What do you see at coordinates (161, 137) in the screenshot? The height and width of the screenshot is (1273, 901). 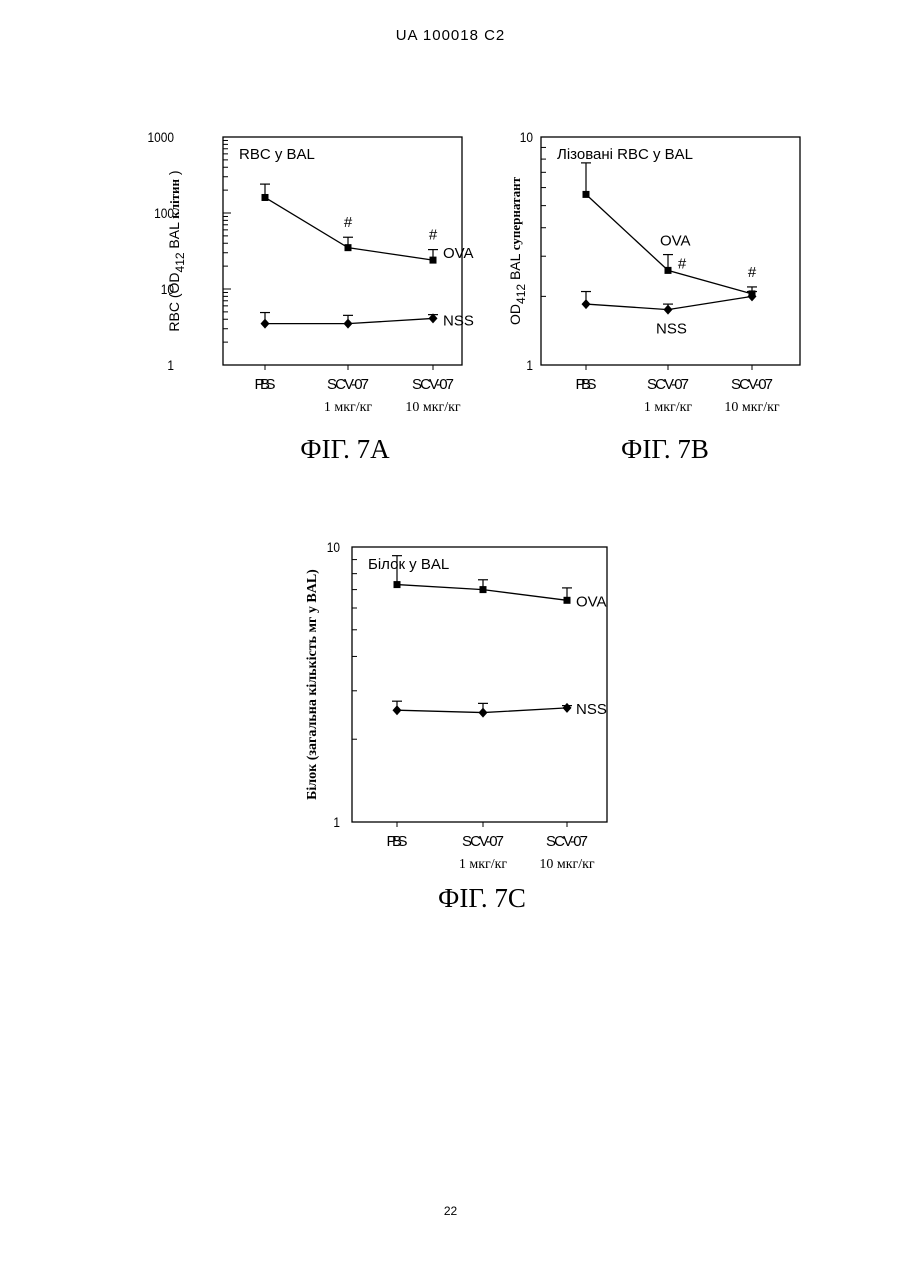 I see `y-tick-label: 1000` at bounding box center [161, 137].